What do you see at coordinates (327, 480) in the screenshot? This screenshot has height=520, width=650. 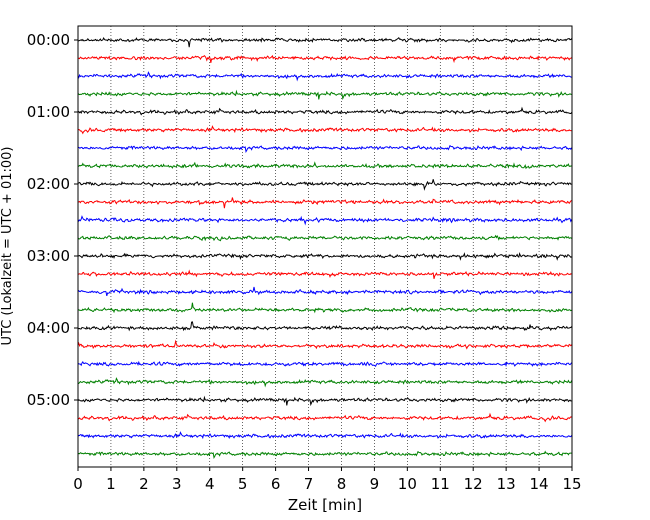 I see `x-axis-ticks: 0 1 2 3 4 5 6 7 8 9 10 11 12 13 14 15` at bounding box center [327, 480].